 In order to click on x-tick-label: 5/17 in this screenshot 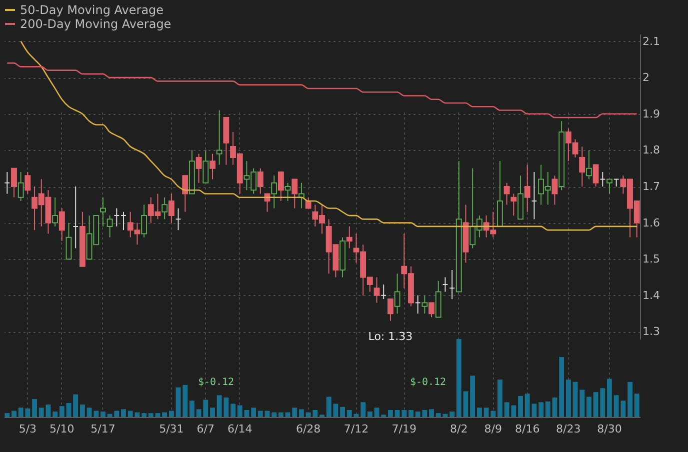, I will do `click(103, 429)`.